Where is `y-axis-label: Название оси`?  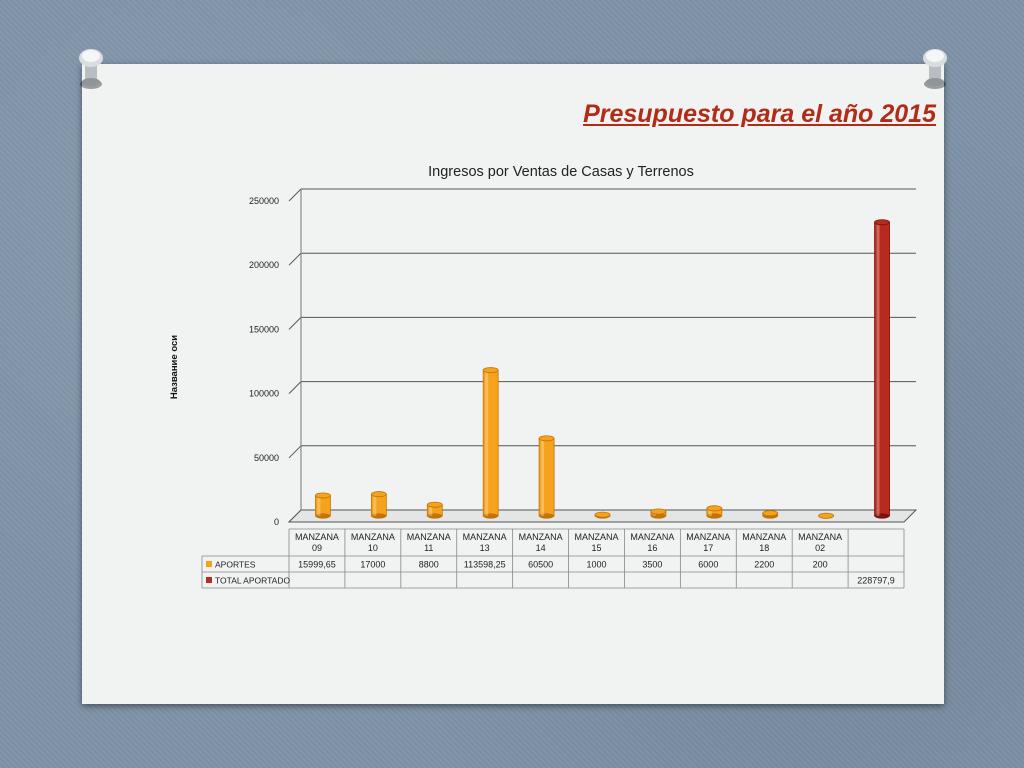 y-axis-label: Название оси is located at coordinates (174, 367).